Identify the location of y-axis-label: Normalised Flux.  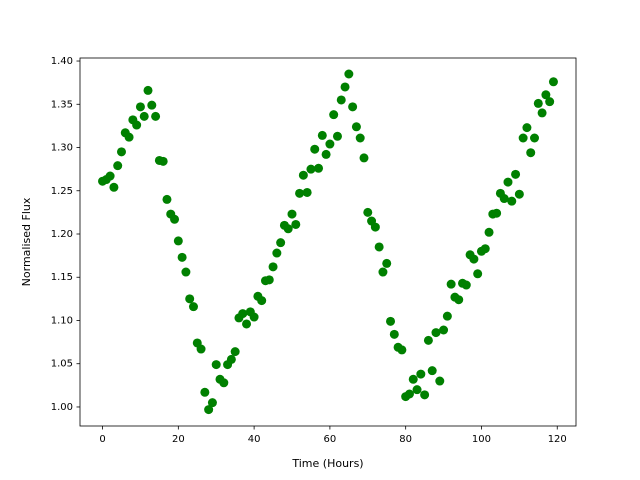
(26, 241).